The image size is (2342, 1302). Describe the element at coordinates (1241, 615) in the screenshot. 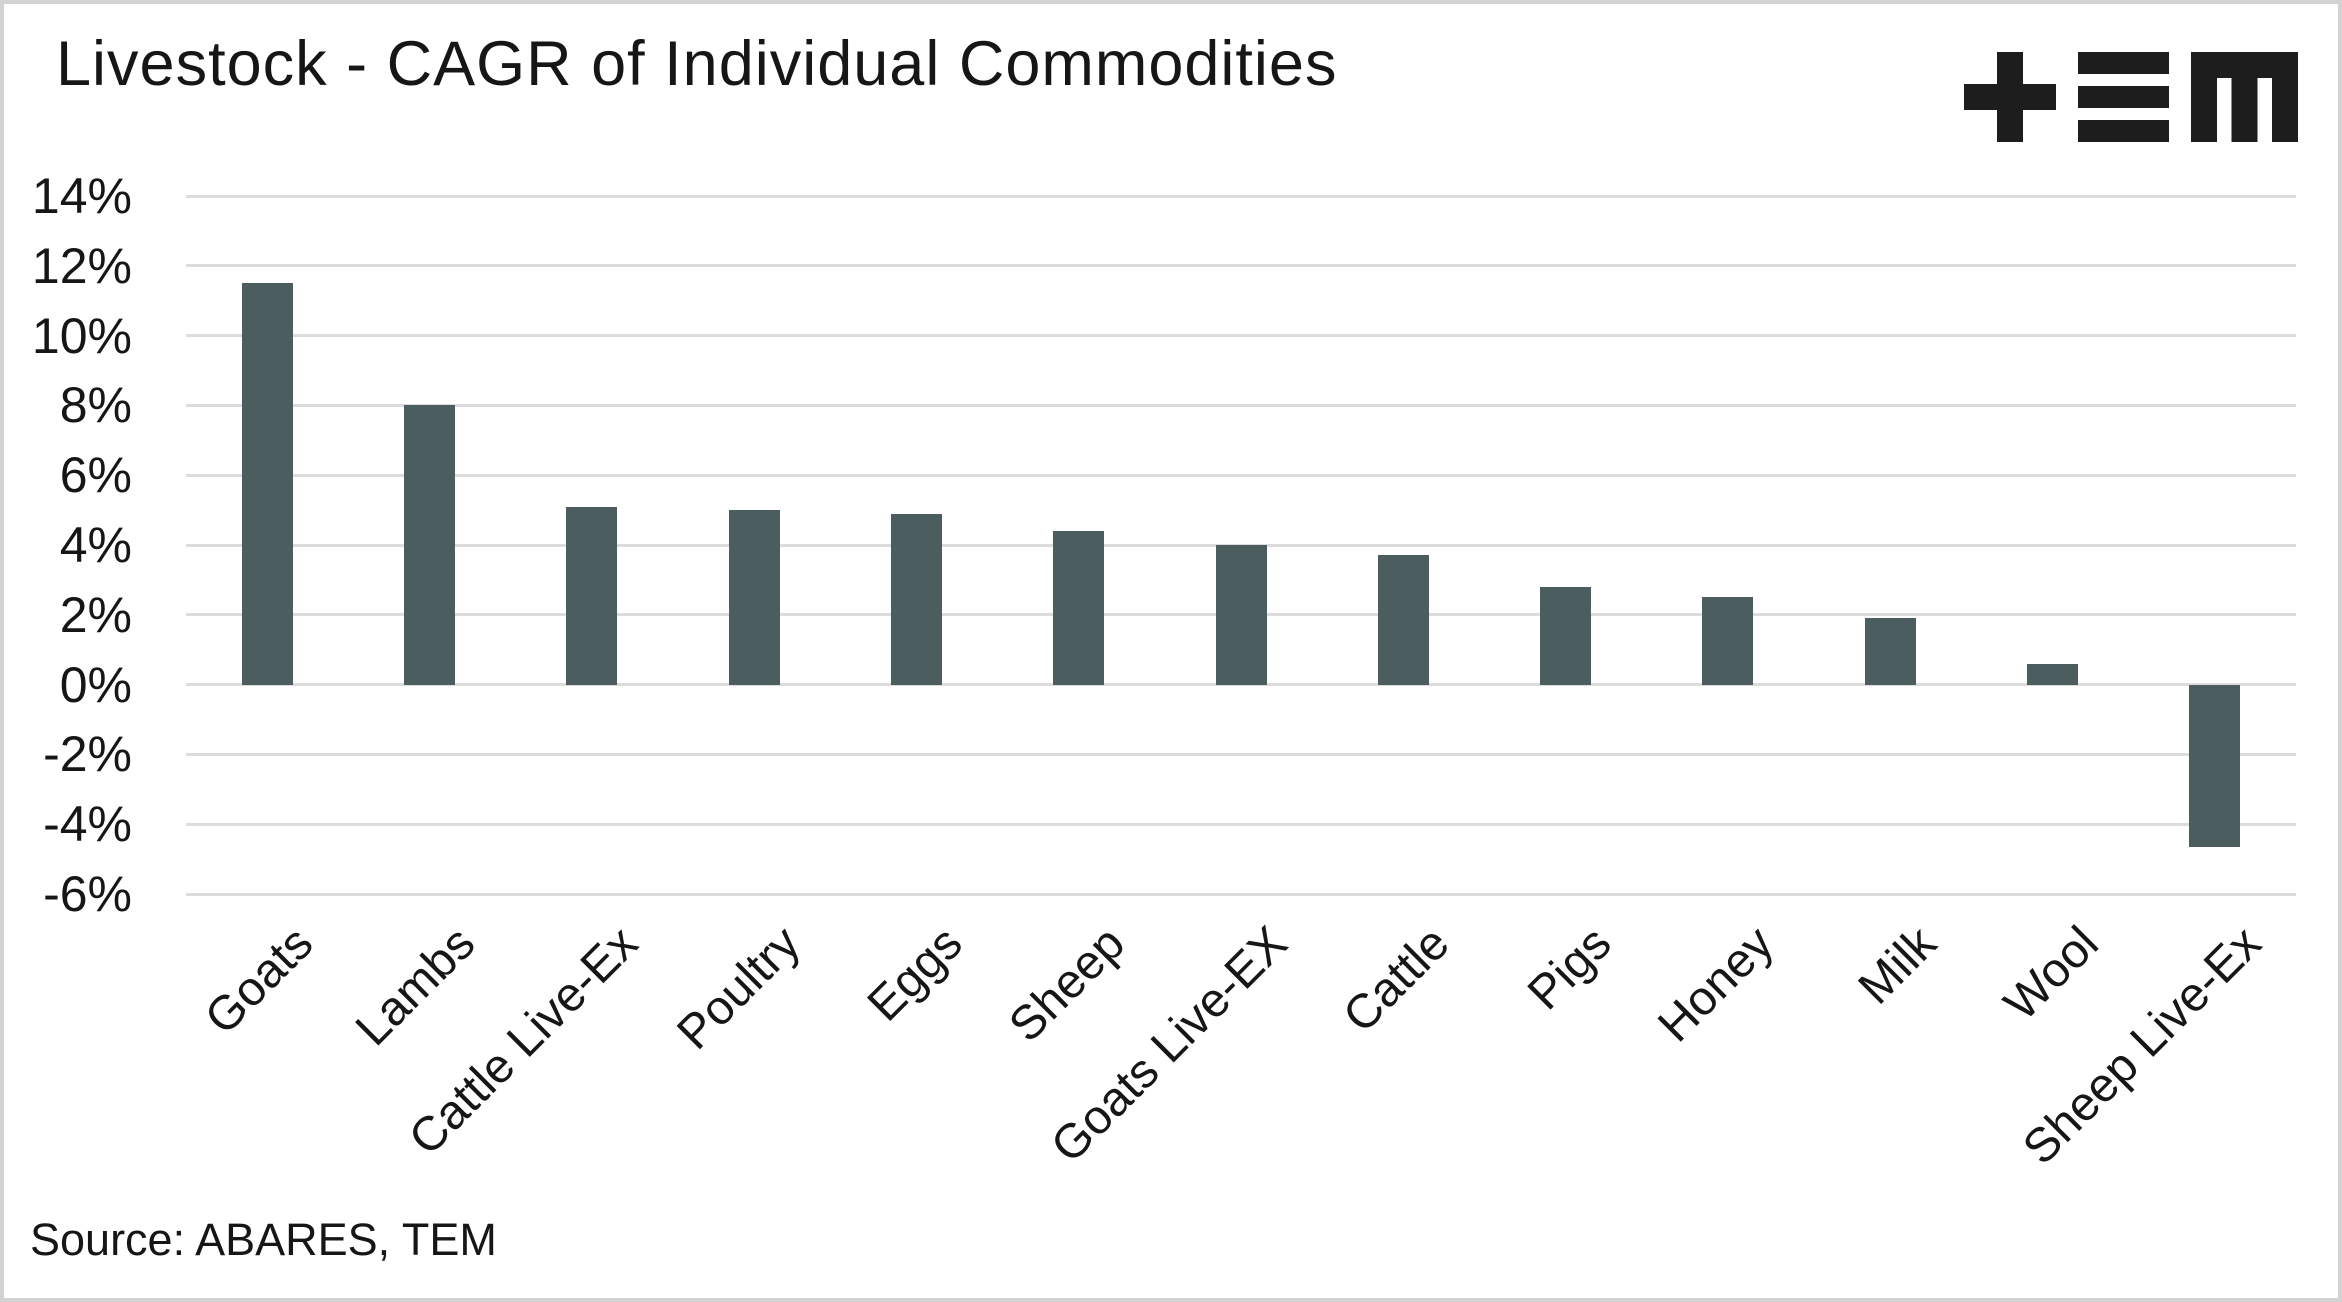

I see `bar-goats-live-ex` at that location.